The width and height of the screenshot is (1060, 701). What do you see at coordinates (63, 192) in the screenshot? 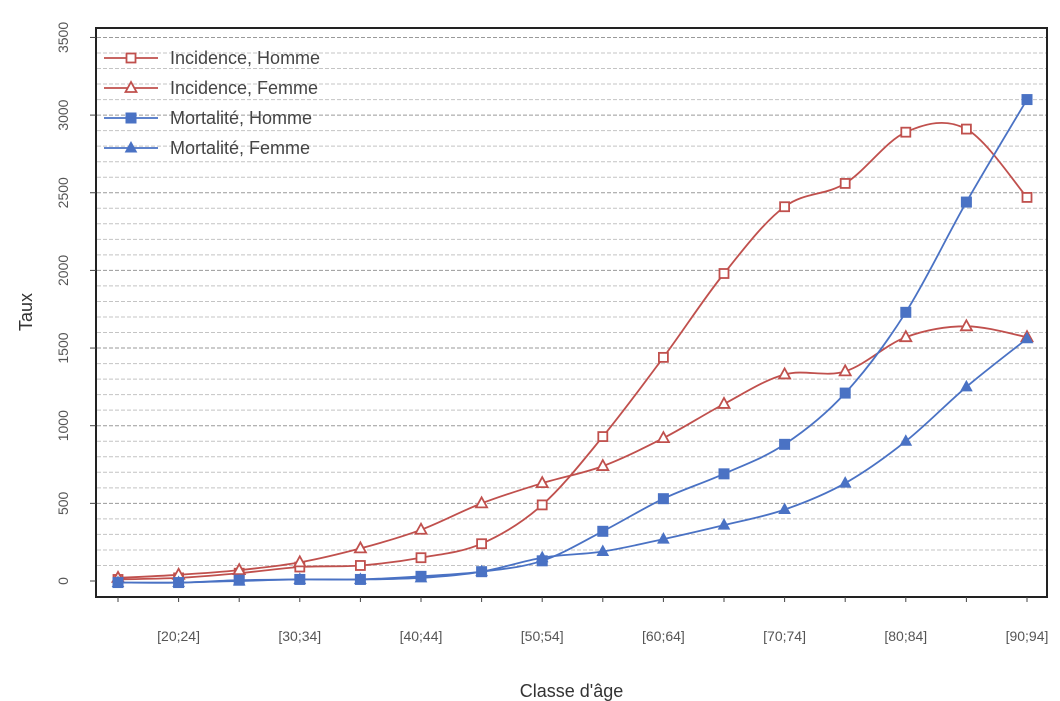
I see `y-tick-label: 2500` at bounding box center [63, 192].